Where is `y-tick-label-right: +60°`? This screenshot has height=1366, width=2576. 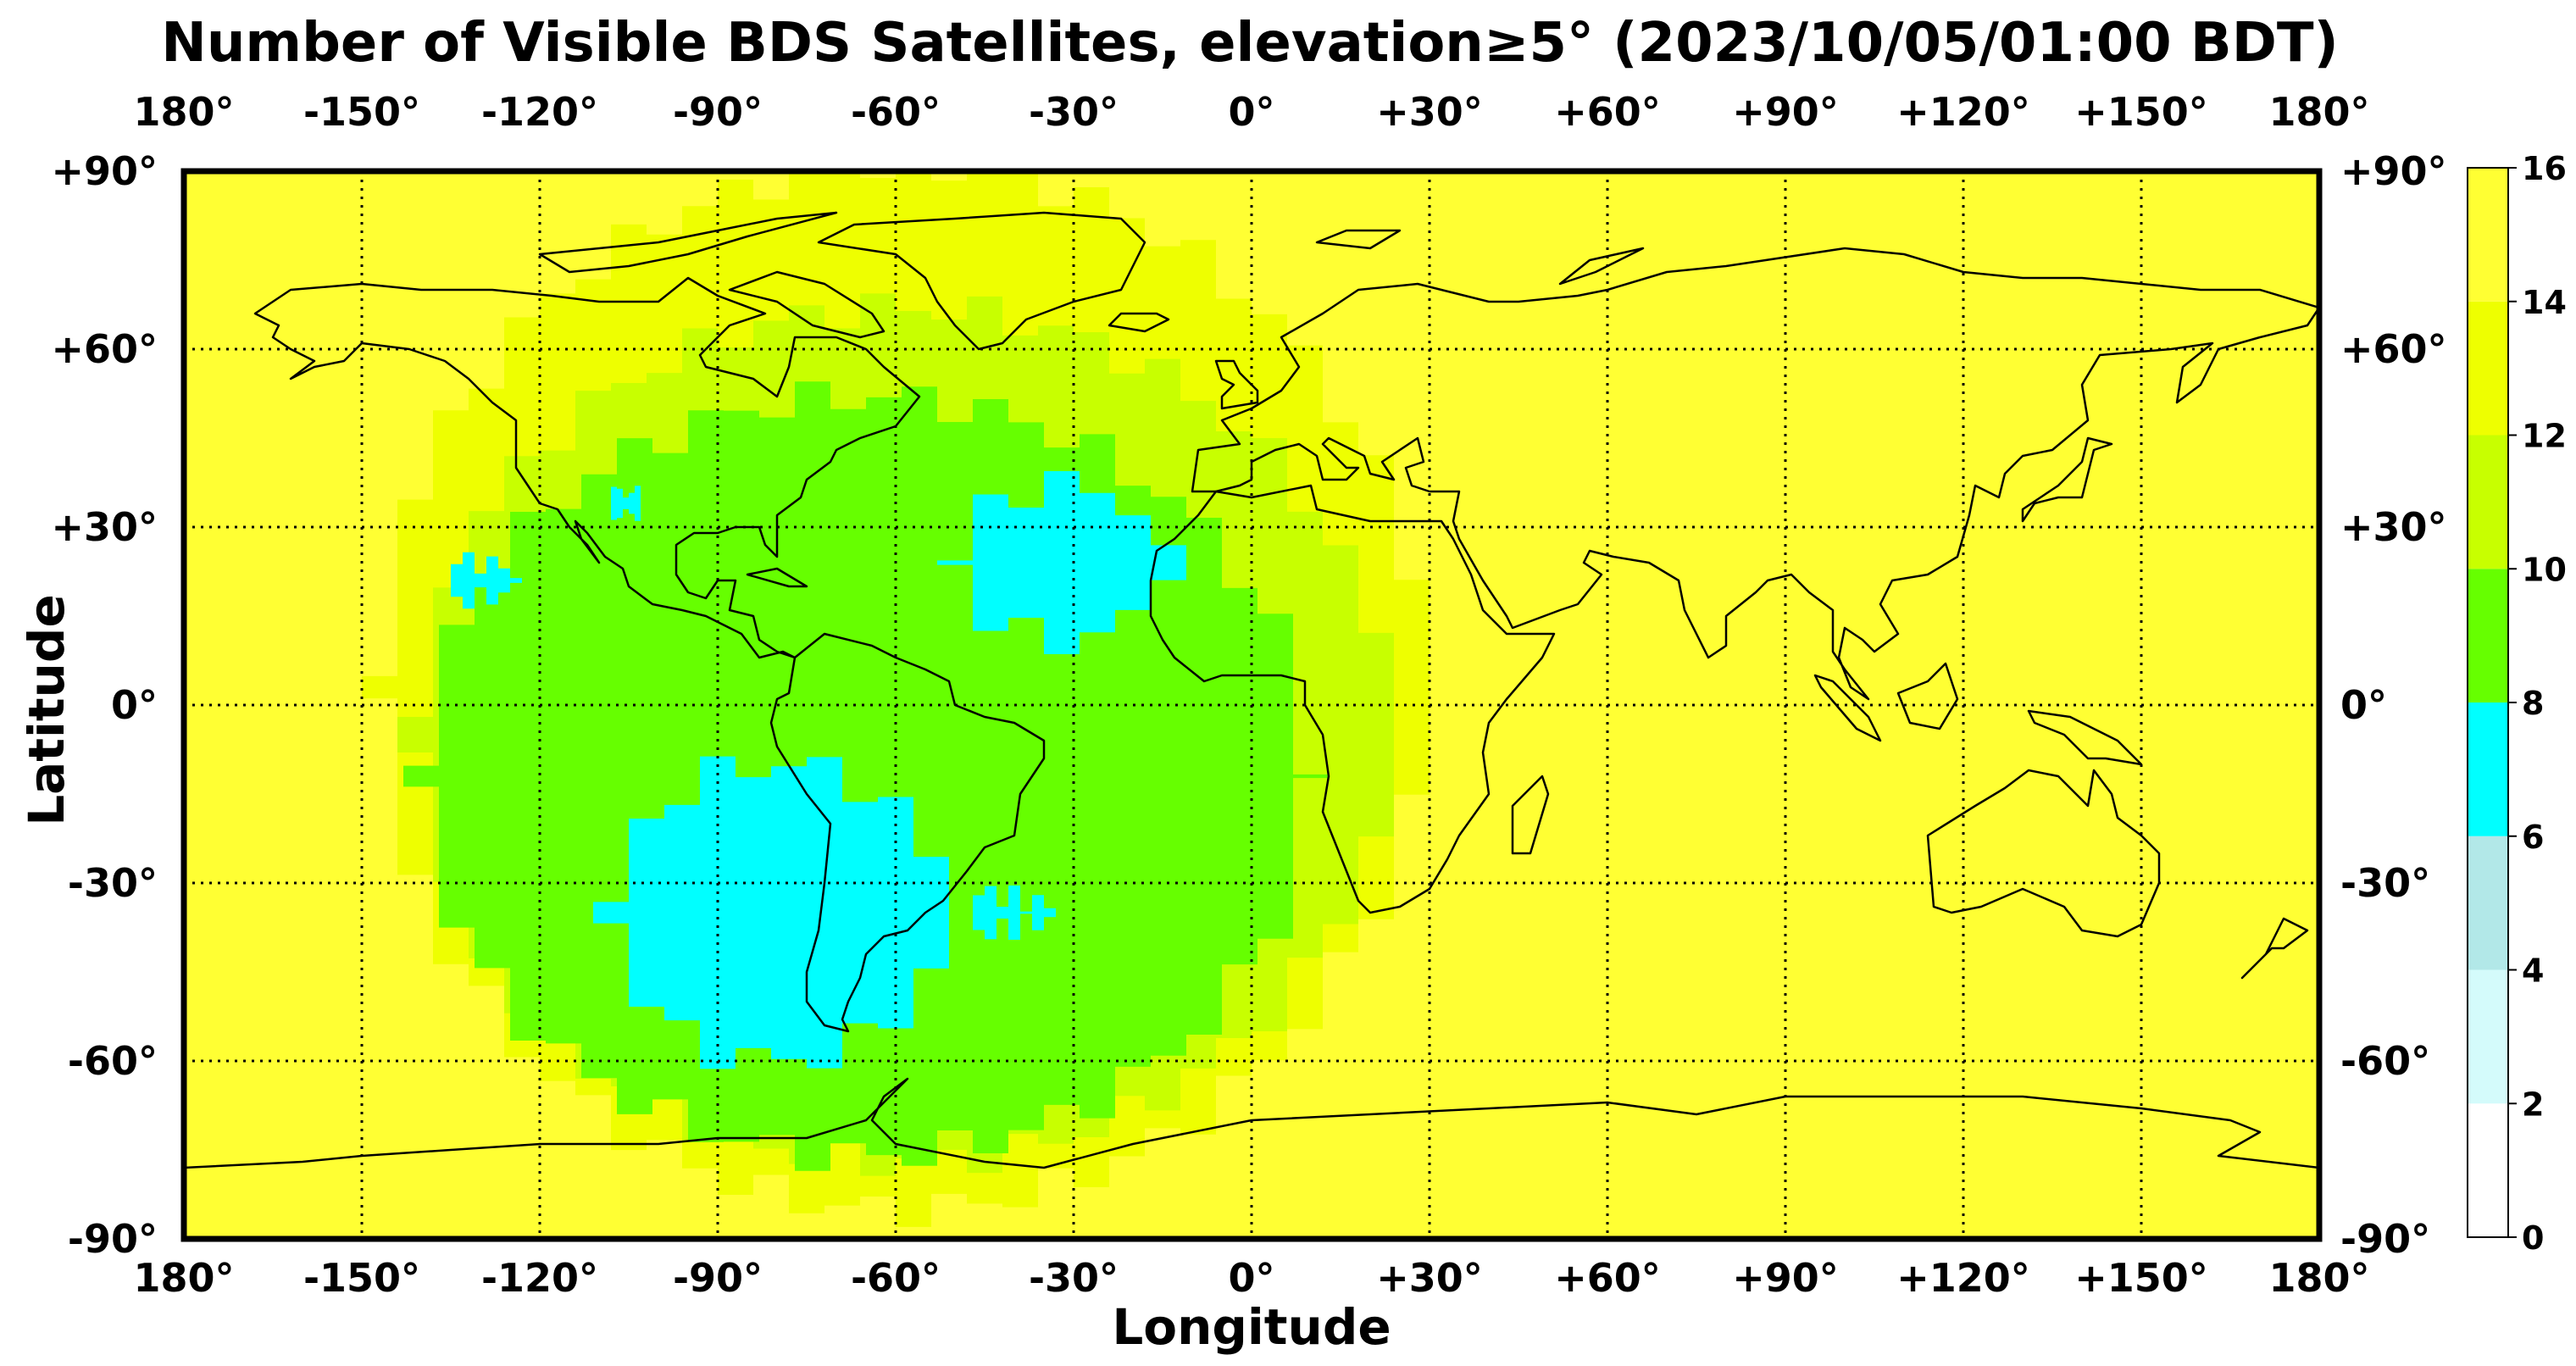
y-tick-label-right: +60° is located at coordinates (2393, 349).